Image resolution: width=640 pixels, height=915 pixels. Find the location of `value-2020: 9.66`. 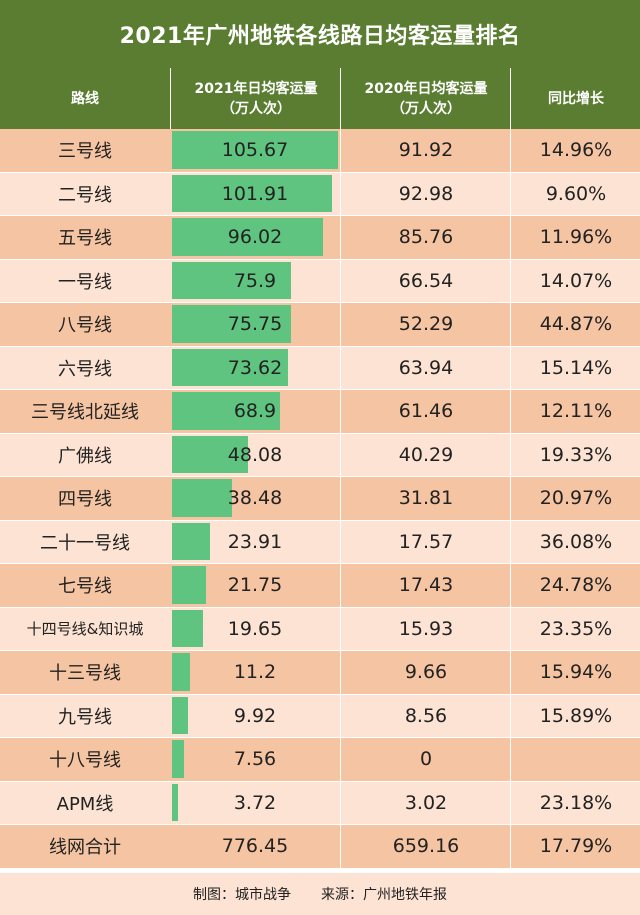

value-2020: 9.66 is located at coordinates (425, 672).